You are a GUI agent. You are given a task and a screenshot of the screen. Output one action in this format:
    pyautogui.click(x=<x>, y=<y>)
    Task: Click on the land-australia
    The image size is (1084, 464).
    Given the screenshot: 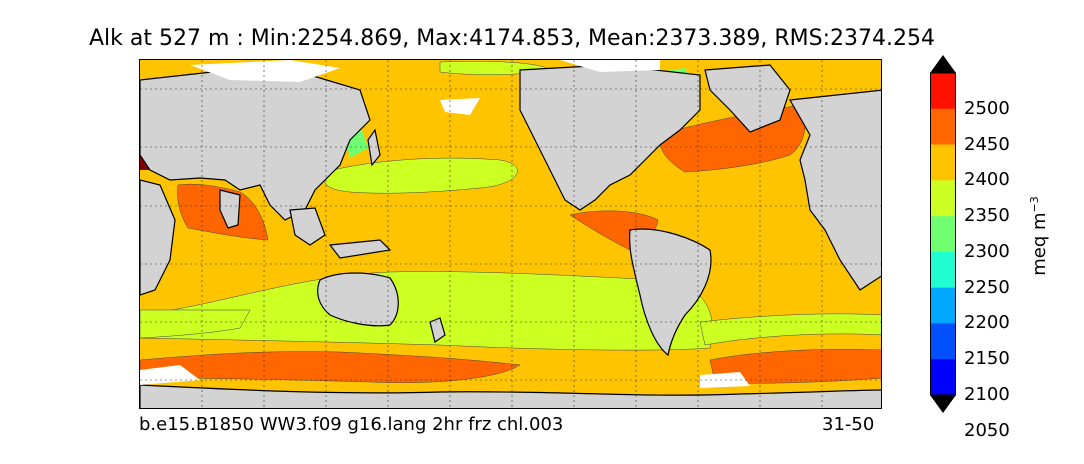 What is the action you would take?
    pyautogui.click(x=358, y=299)
    